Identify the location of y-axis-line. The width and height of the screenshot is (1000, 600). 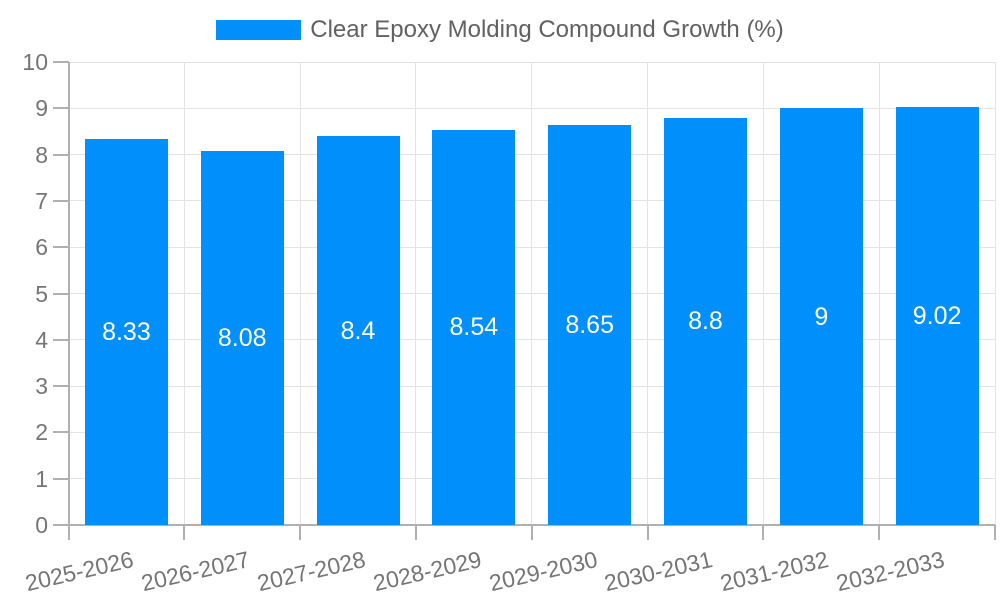
(68, 301).